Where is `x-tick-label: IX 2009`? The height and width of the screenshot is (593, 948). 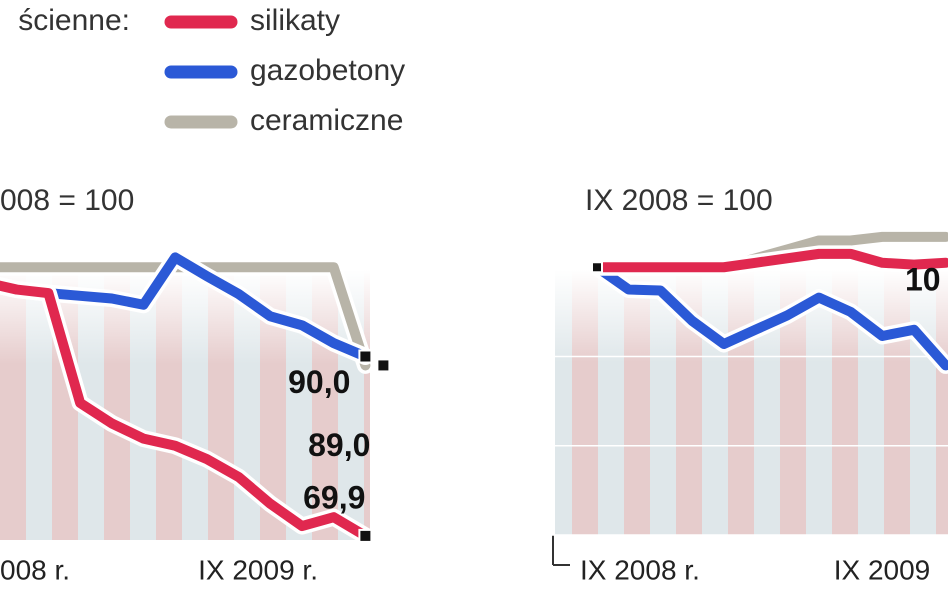
x-tick-label: IX 2009 is located at coordinates (882, 569).